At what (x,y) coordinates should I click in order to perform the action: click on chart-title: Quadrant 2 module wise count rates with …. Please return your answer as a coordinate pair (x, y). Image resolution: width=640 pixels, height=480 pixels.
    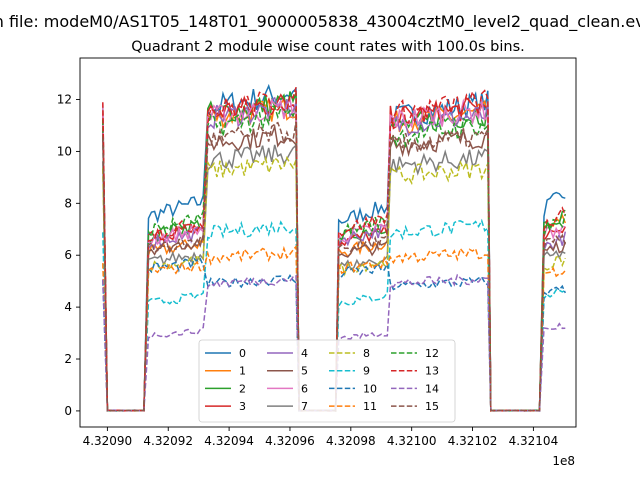
    Looking at the image, I should click on (328, 47).